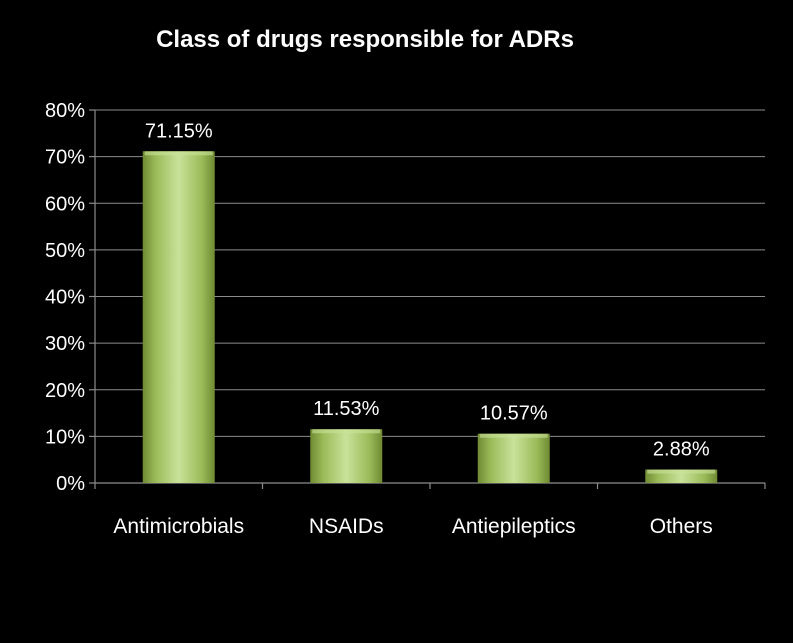 This screenshot has width=793, height=643. What do you see at coordinates (65, 344) in the screenshot?
I see `y-tick-label: 30%` at bounding box center [65, 344].